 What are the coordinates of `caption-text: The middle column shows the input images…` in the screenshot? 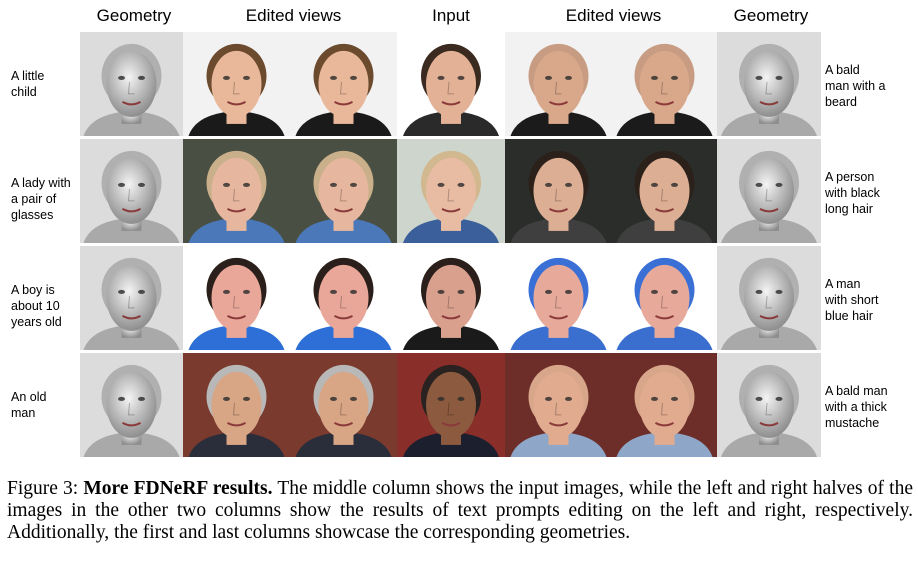 It's located at (460, 510).